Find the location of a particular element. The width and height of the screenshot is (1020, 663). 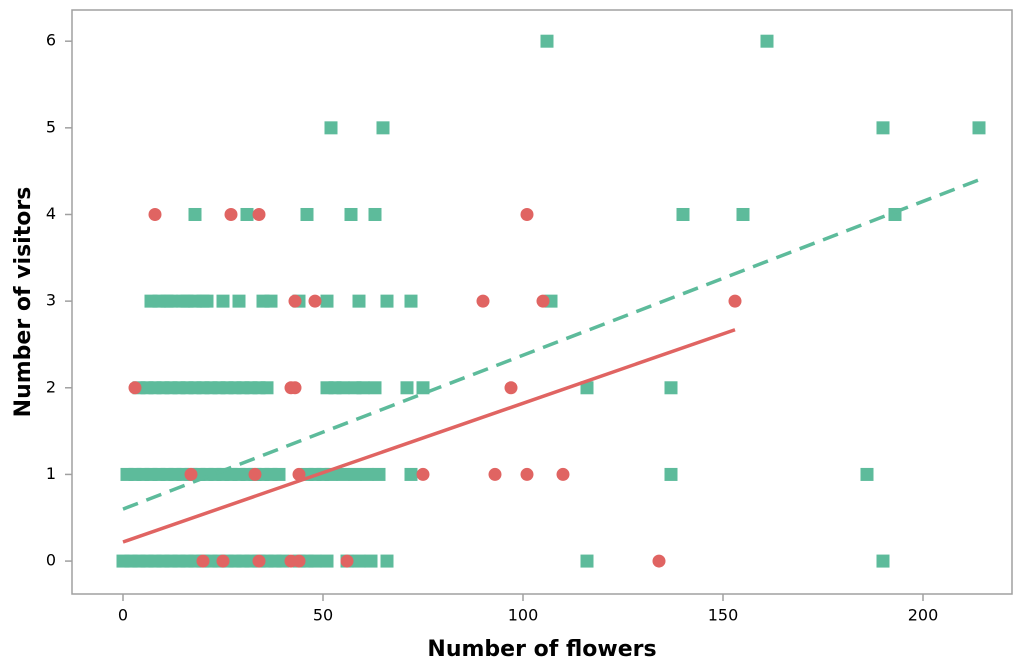

y-axis-title: Number of visitors is located at coordinates (23, 302).